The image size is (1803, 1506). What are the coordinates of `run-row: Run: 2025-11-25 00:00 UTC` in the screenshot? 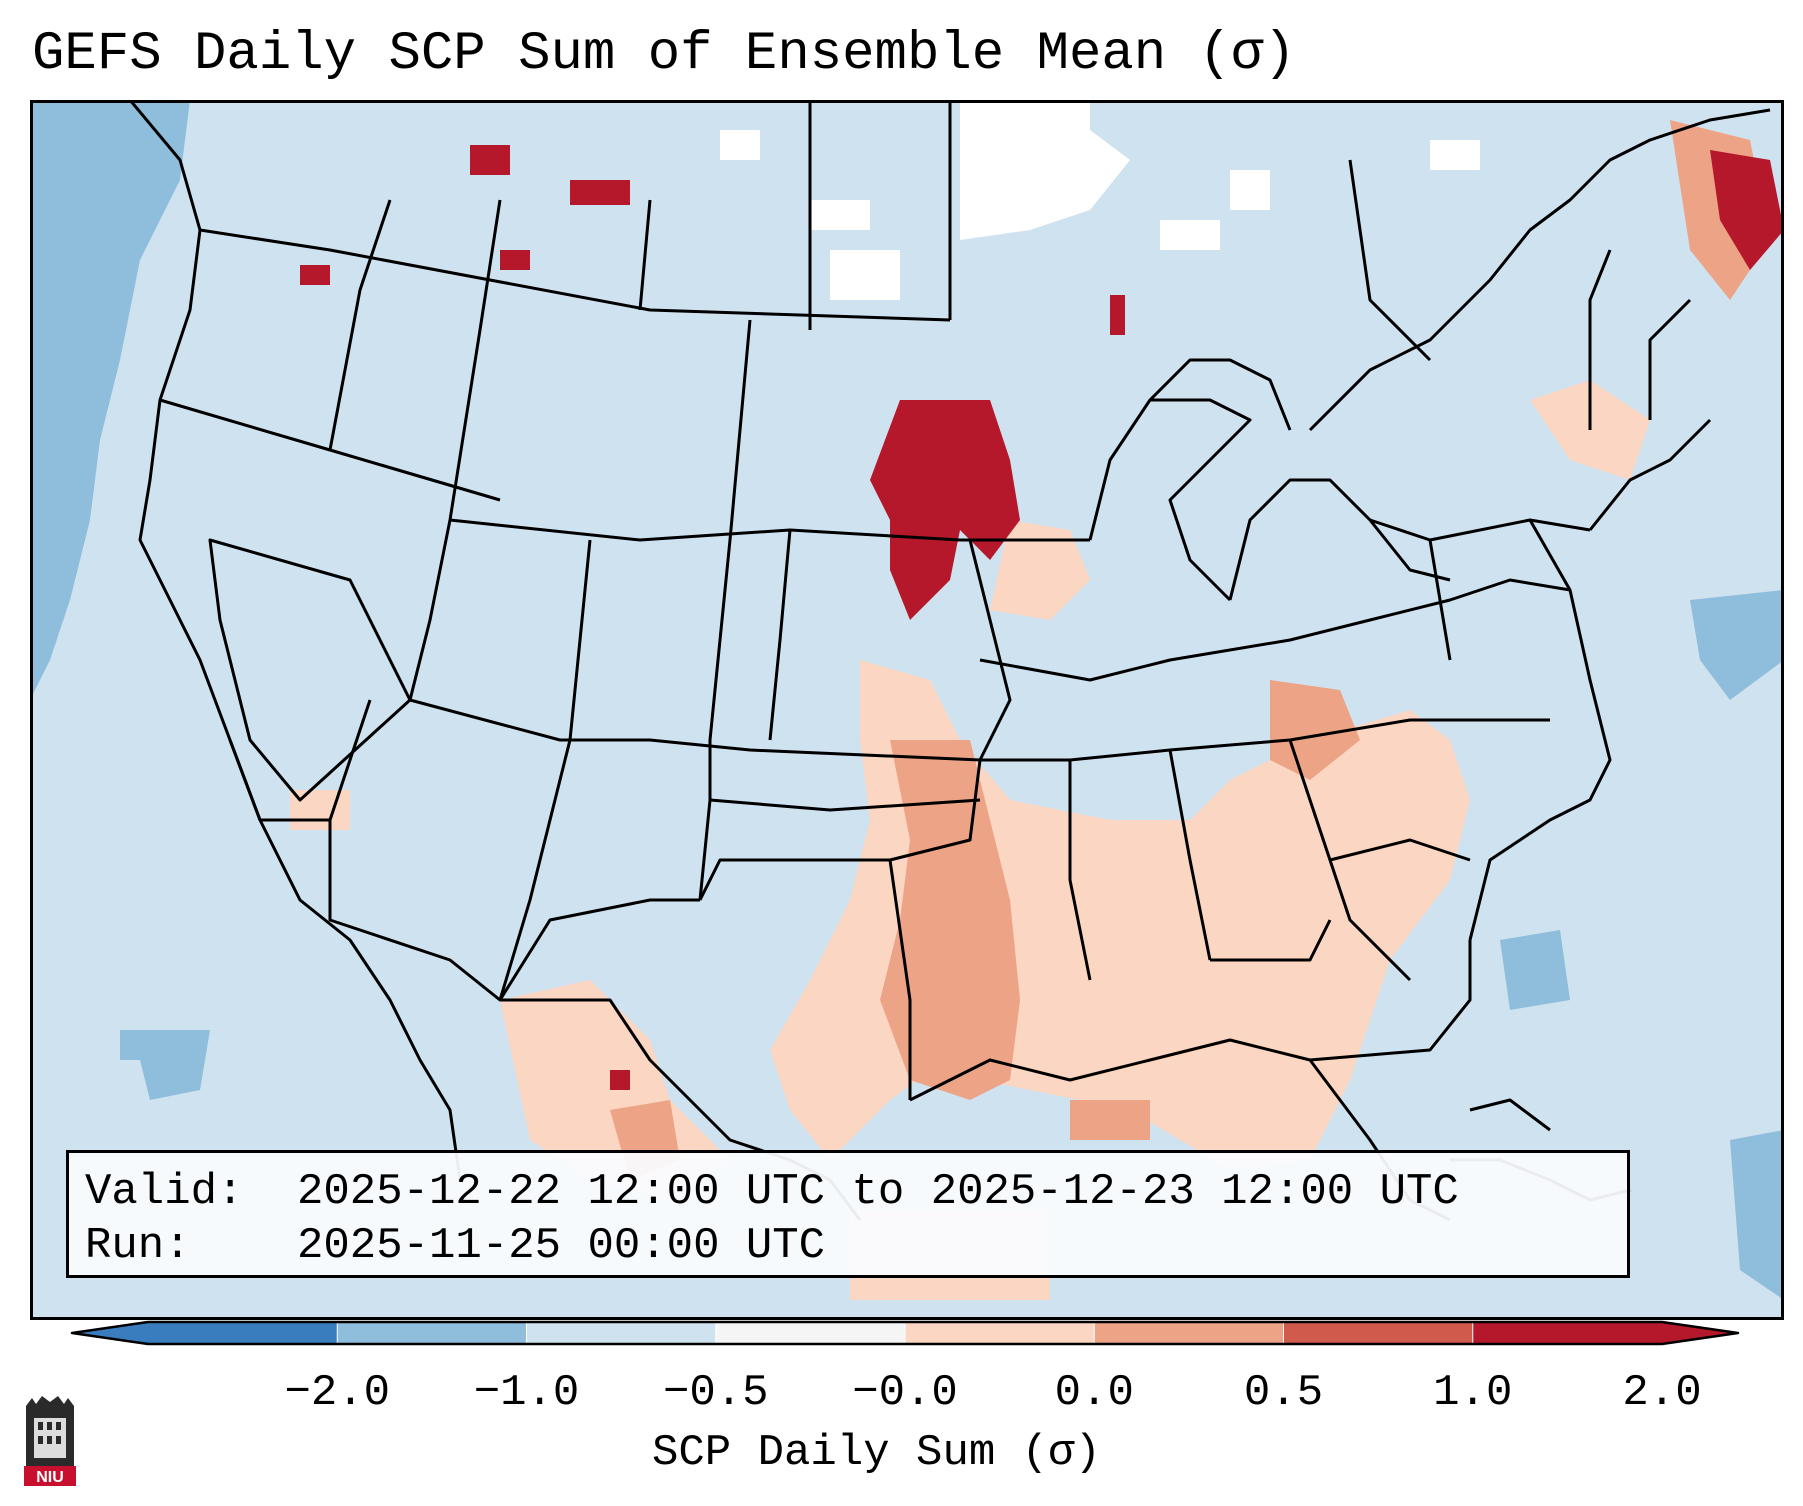 It's located at (856, 1246).